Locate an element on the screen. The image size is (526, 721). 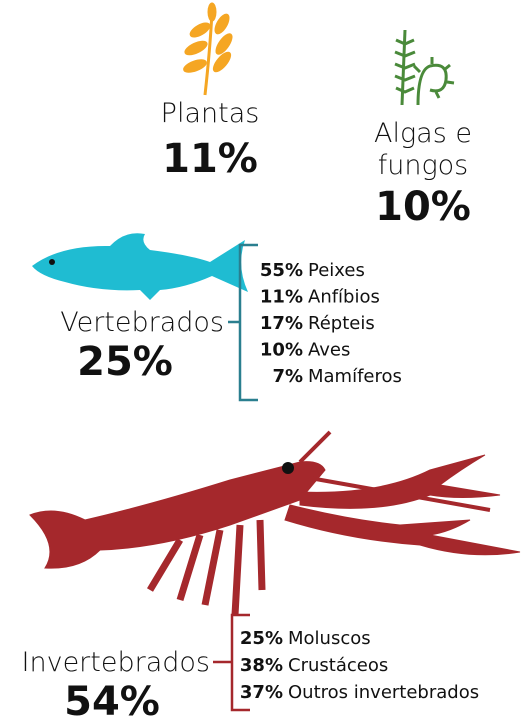
item-label: Crustáceos is located at coordinates (338, 665).